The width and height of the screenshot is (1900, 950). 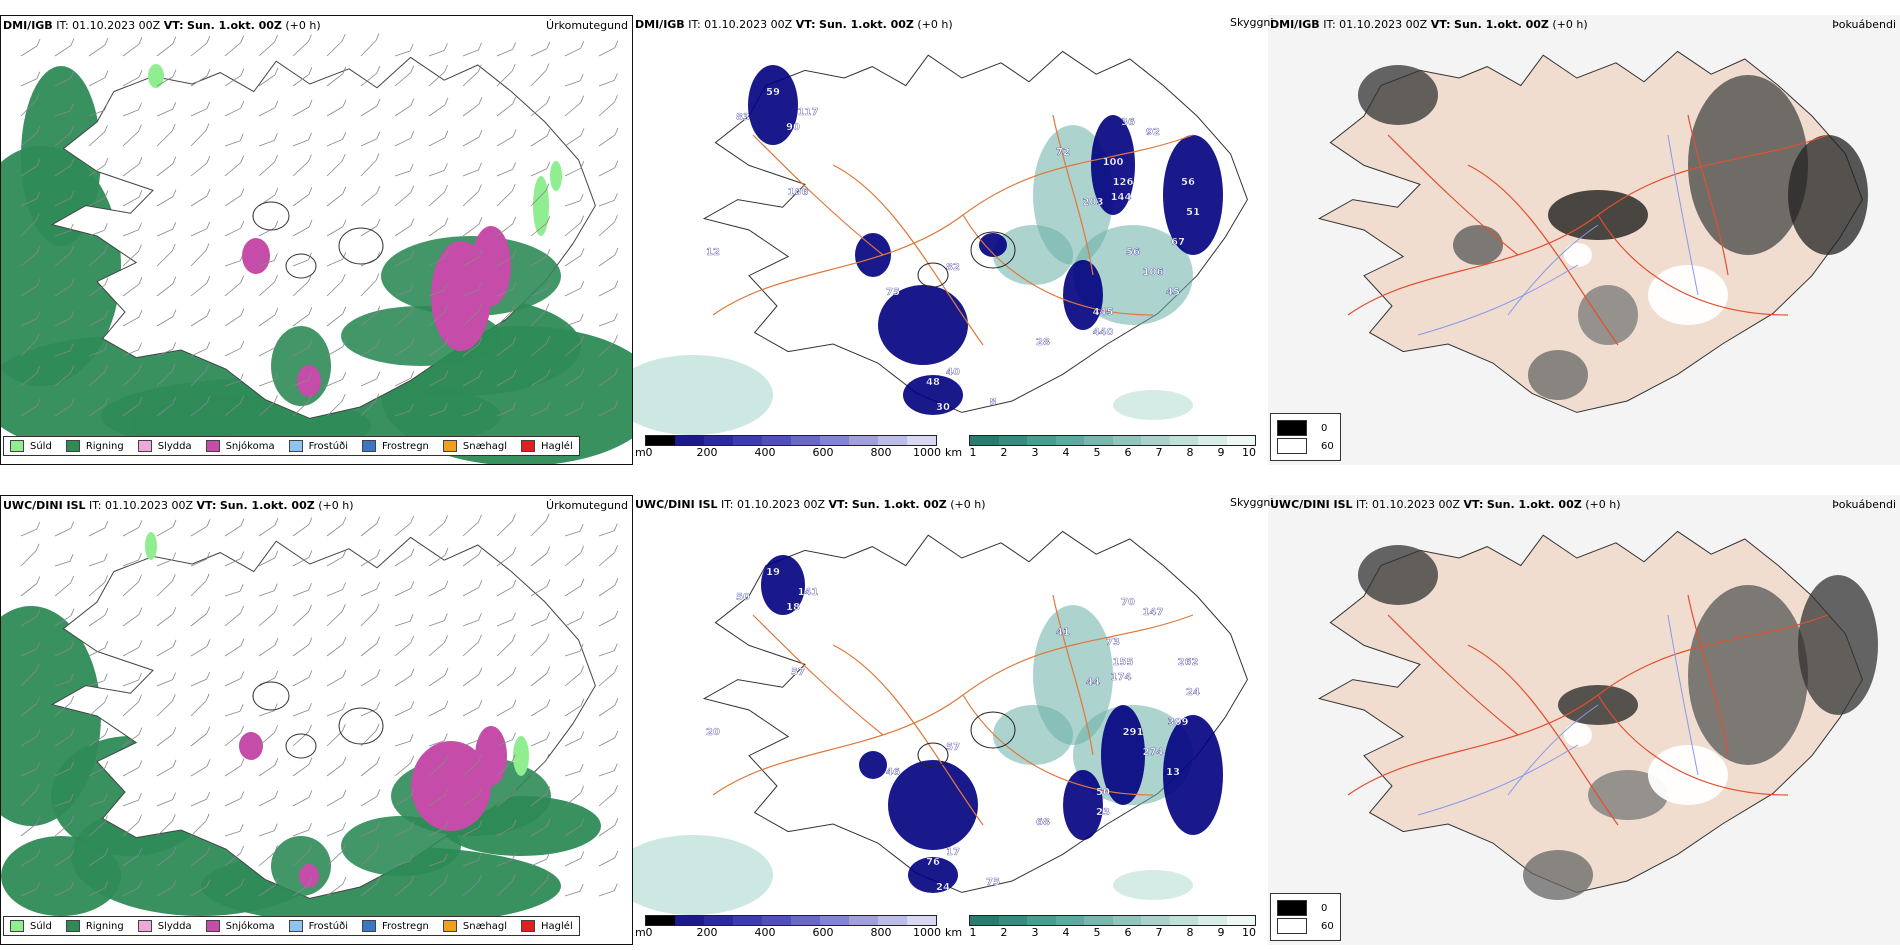 I want to click on ceiling-label: 100, so click(x=1113, y=162).